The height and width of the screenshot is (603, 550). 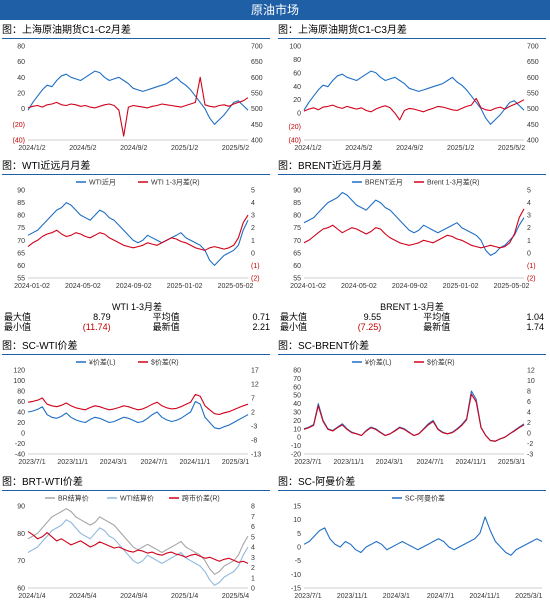 I want to click on y-tick-label: 100, so click(x=295, y=47).